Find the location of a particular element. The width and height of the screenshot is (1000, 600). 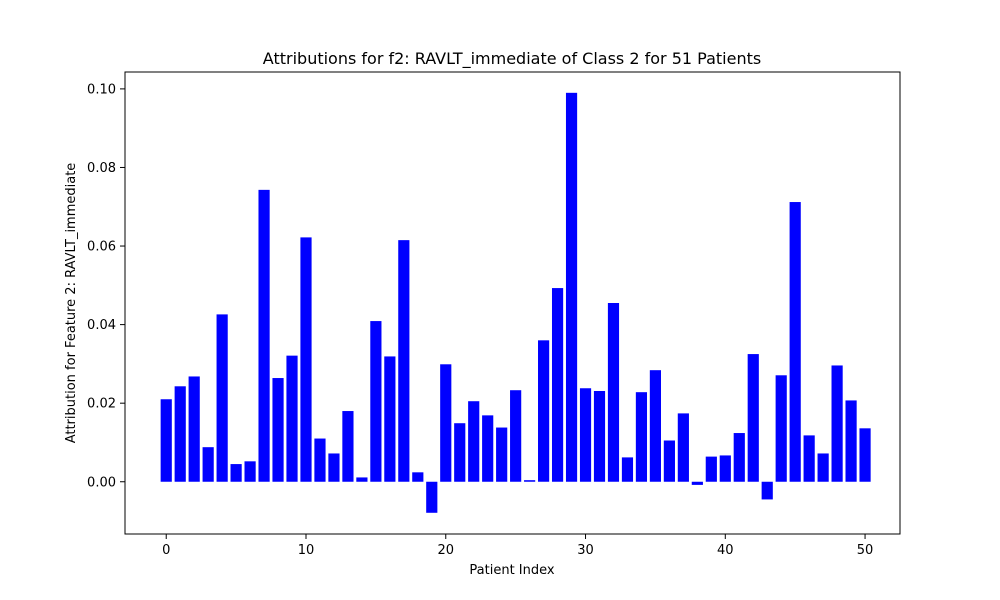

x-axis: 0 10 20 30 40 50 is located at coordinates (517, 546).